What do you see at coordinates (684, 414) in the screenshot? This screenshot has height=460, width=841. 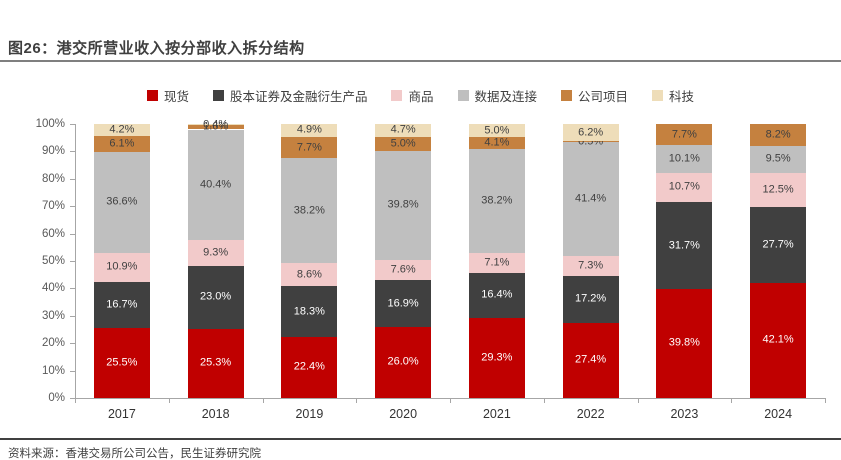 I see `x-axis-category-label: 2023` at bounding box center [684, 414].